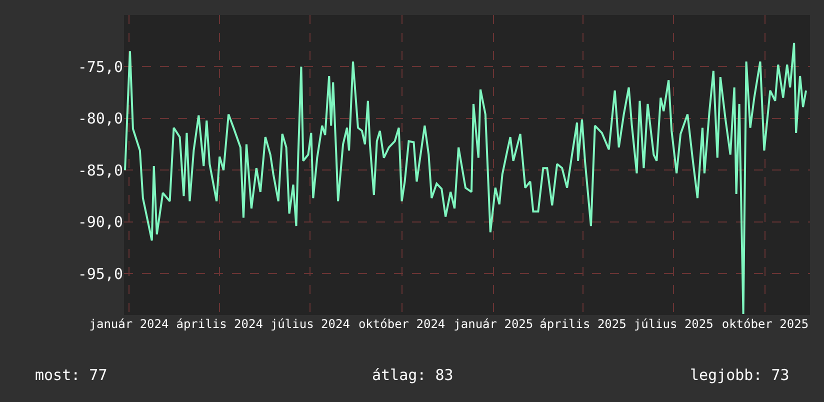 This screenshot has height=402, width=824. Describe the element at coordinates (494, 324) in the screenshot. I see `x-tick-label: január 2025` at that location.